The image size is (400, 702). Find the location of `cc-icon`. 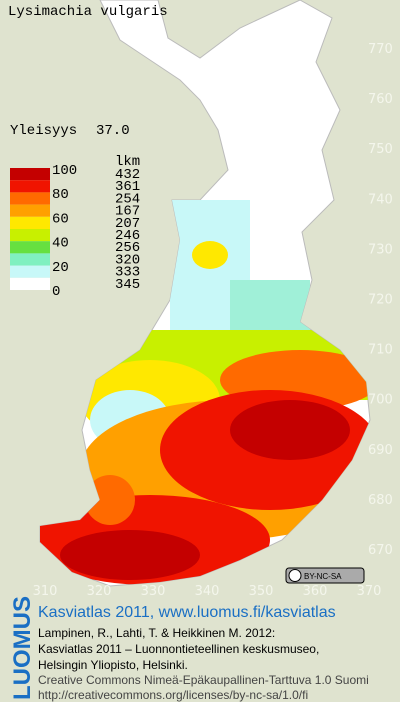

cc-icon is located at coordinates (295, 575).